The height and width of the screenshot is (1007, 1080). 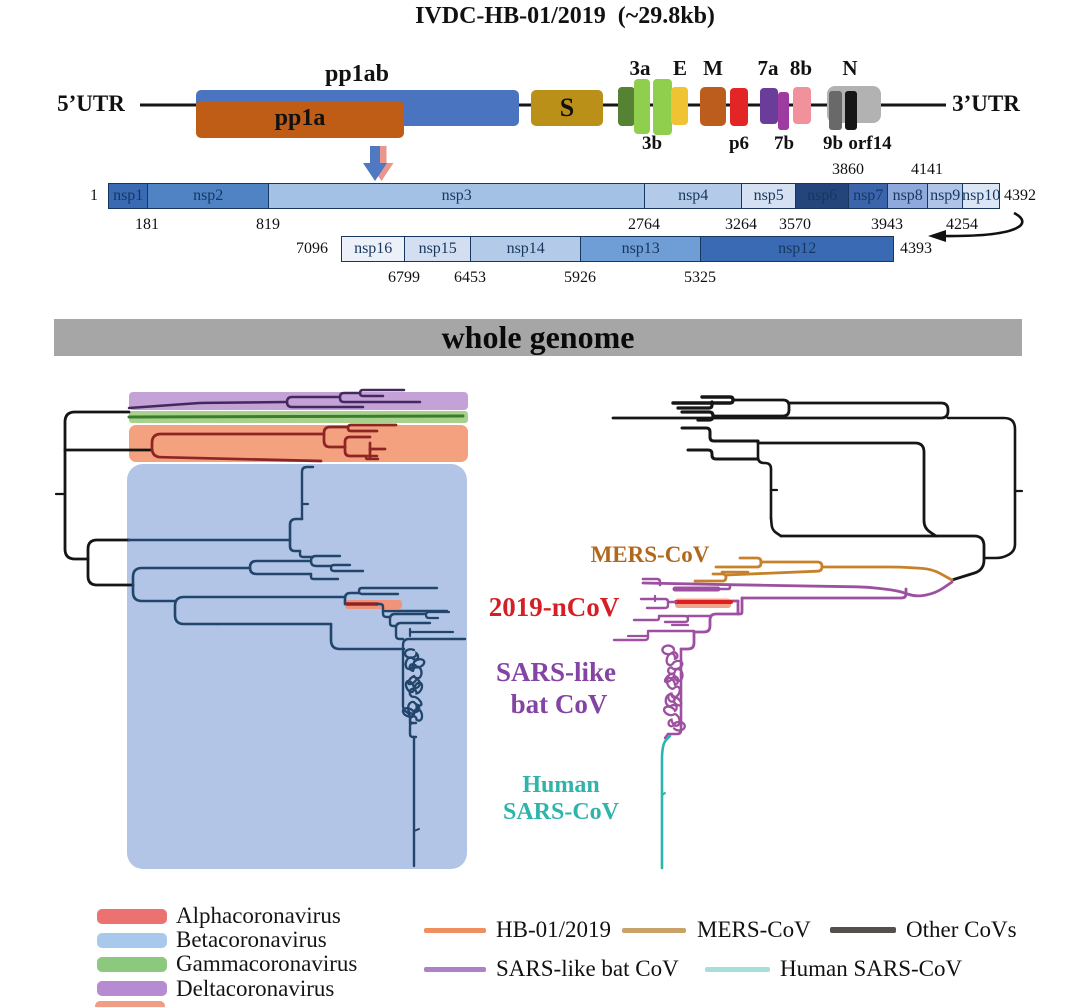 I want to click on segment-nsp12: nsp12, so click(x=797, y=249).